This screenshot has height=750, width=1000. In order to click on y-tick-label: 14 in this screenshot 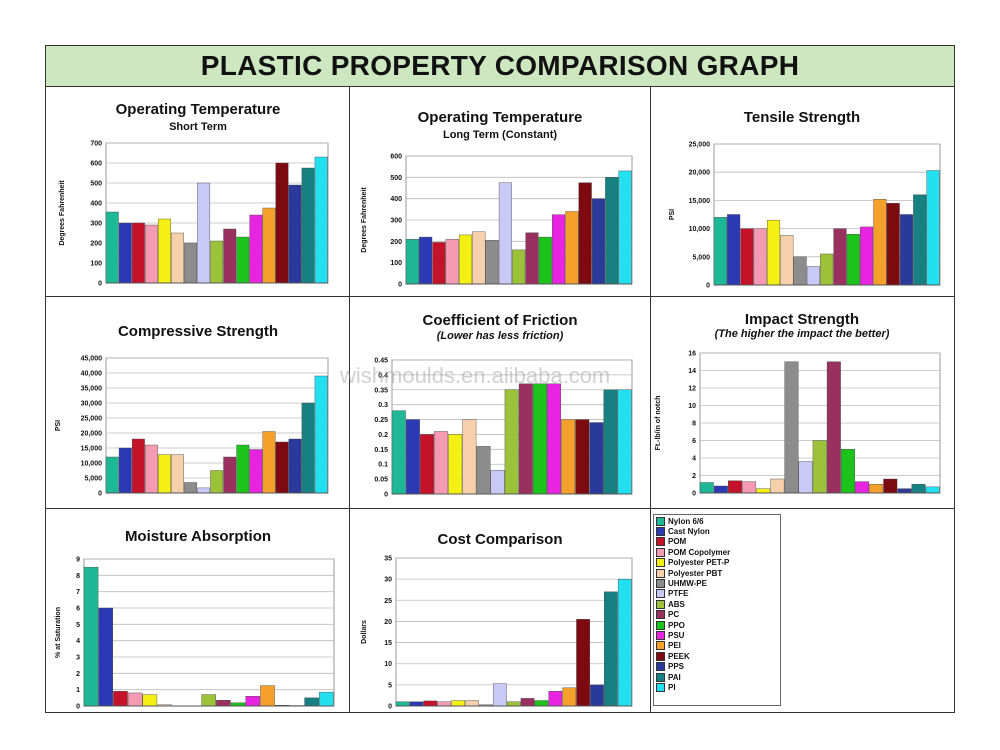, I will do `click(692, 371)`.